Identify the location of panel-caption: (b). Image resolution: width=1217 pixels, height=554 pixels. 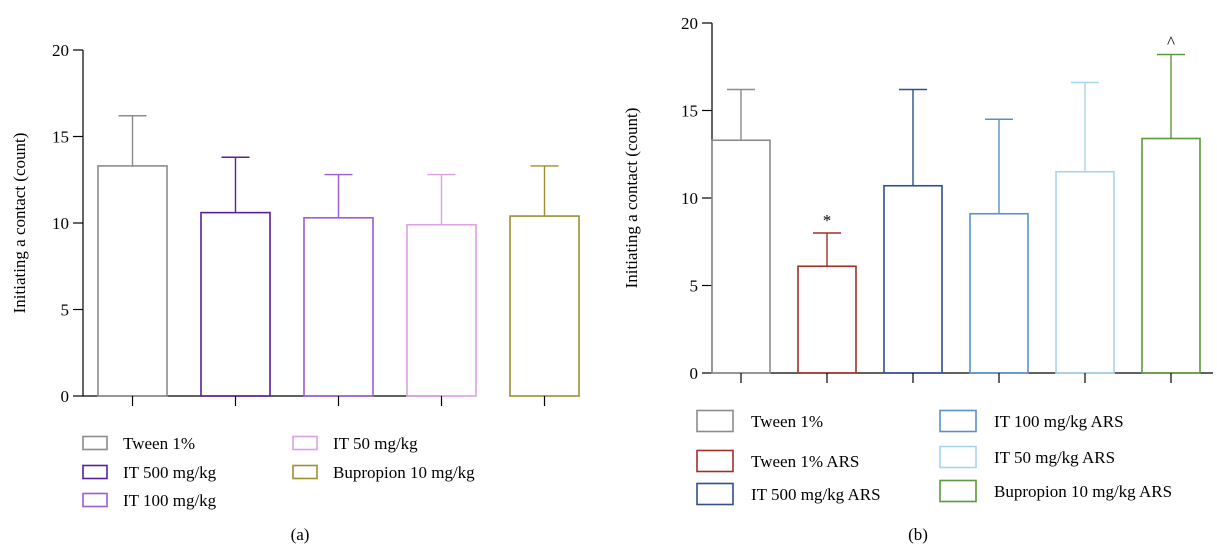
(918, 534).